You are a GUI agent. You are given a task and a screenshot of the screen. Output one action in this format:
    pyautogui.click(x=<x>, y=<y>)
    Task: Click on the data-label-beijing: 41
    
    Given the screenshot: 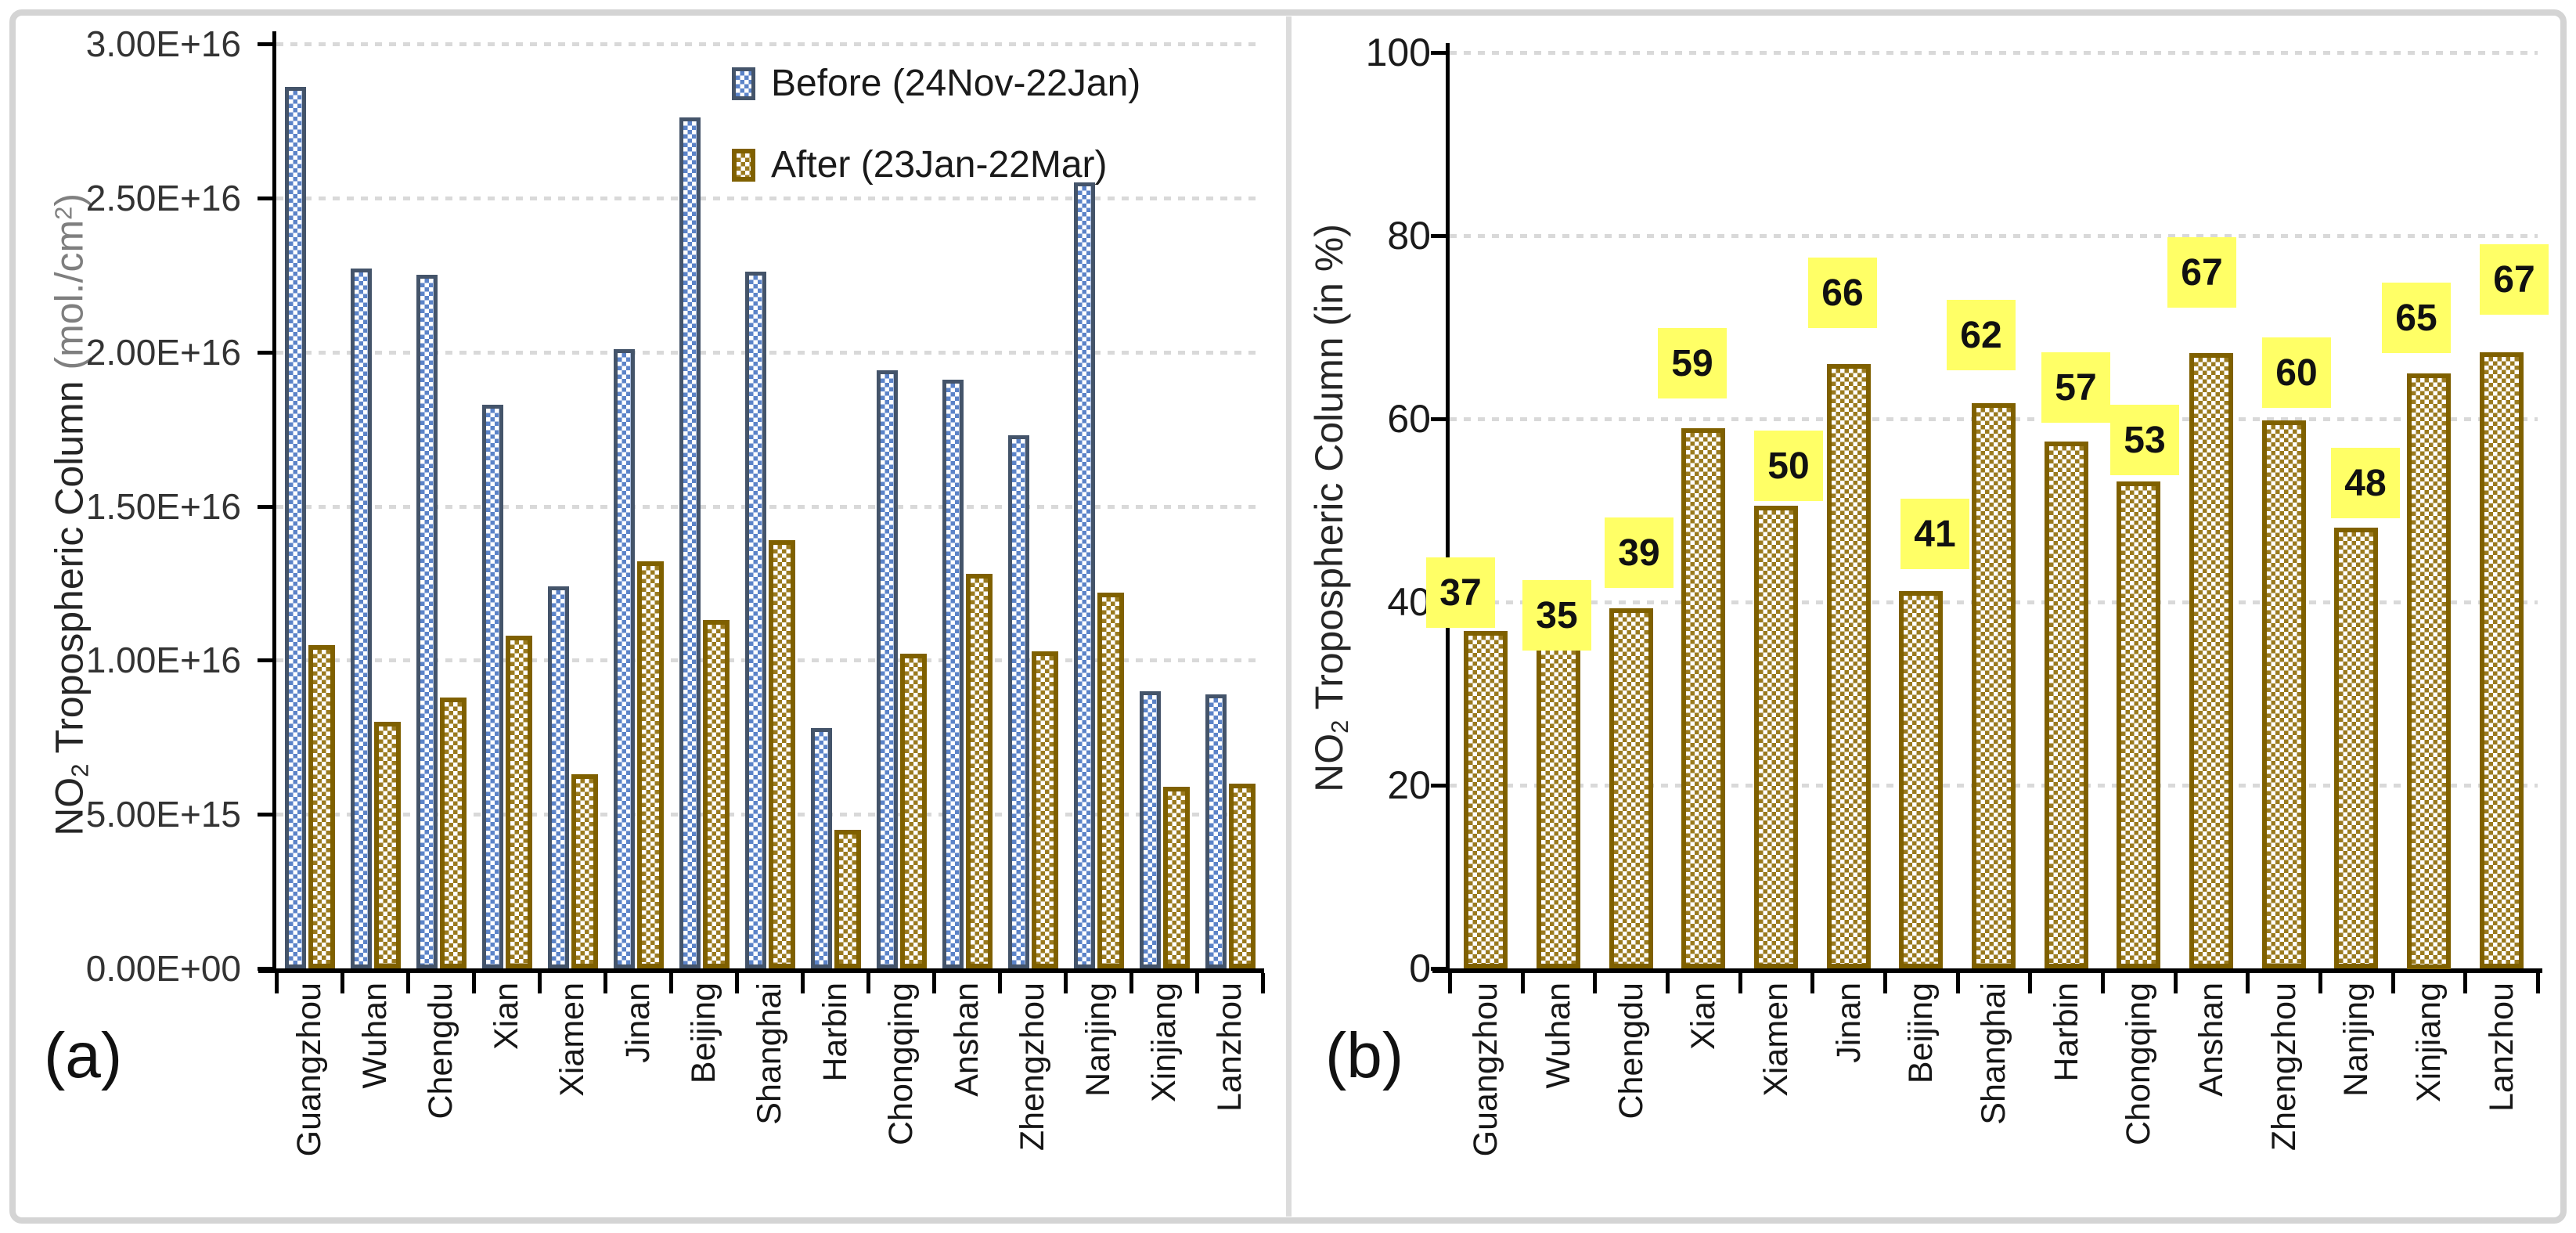 What is the action you would take?
    pyautogui.click(x=1934, y=534)
    